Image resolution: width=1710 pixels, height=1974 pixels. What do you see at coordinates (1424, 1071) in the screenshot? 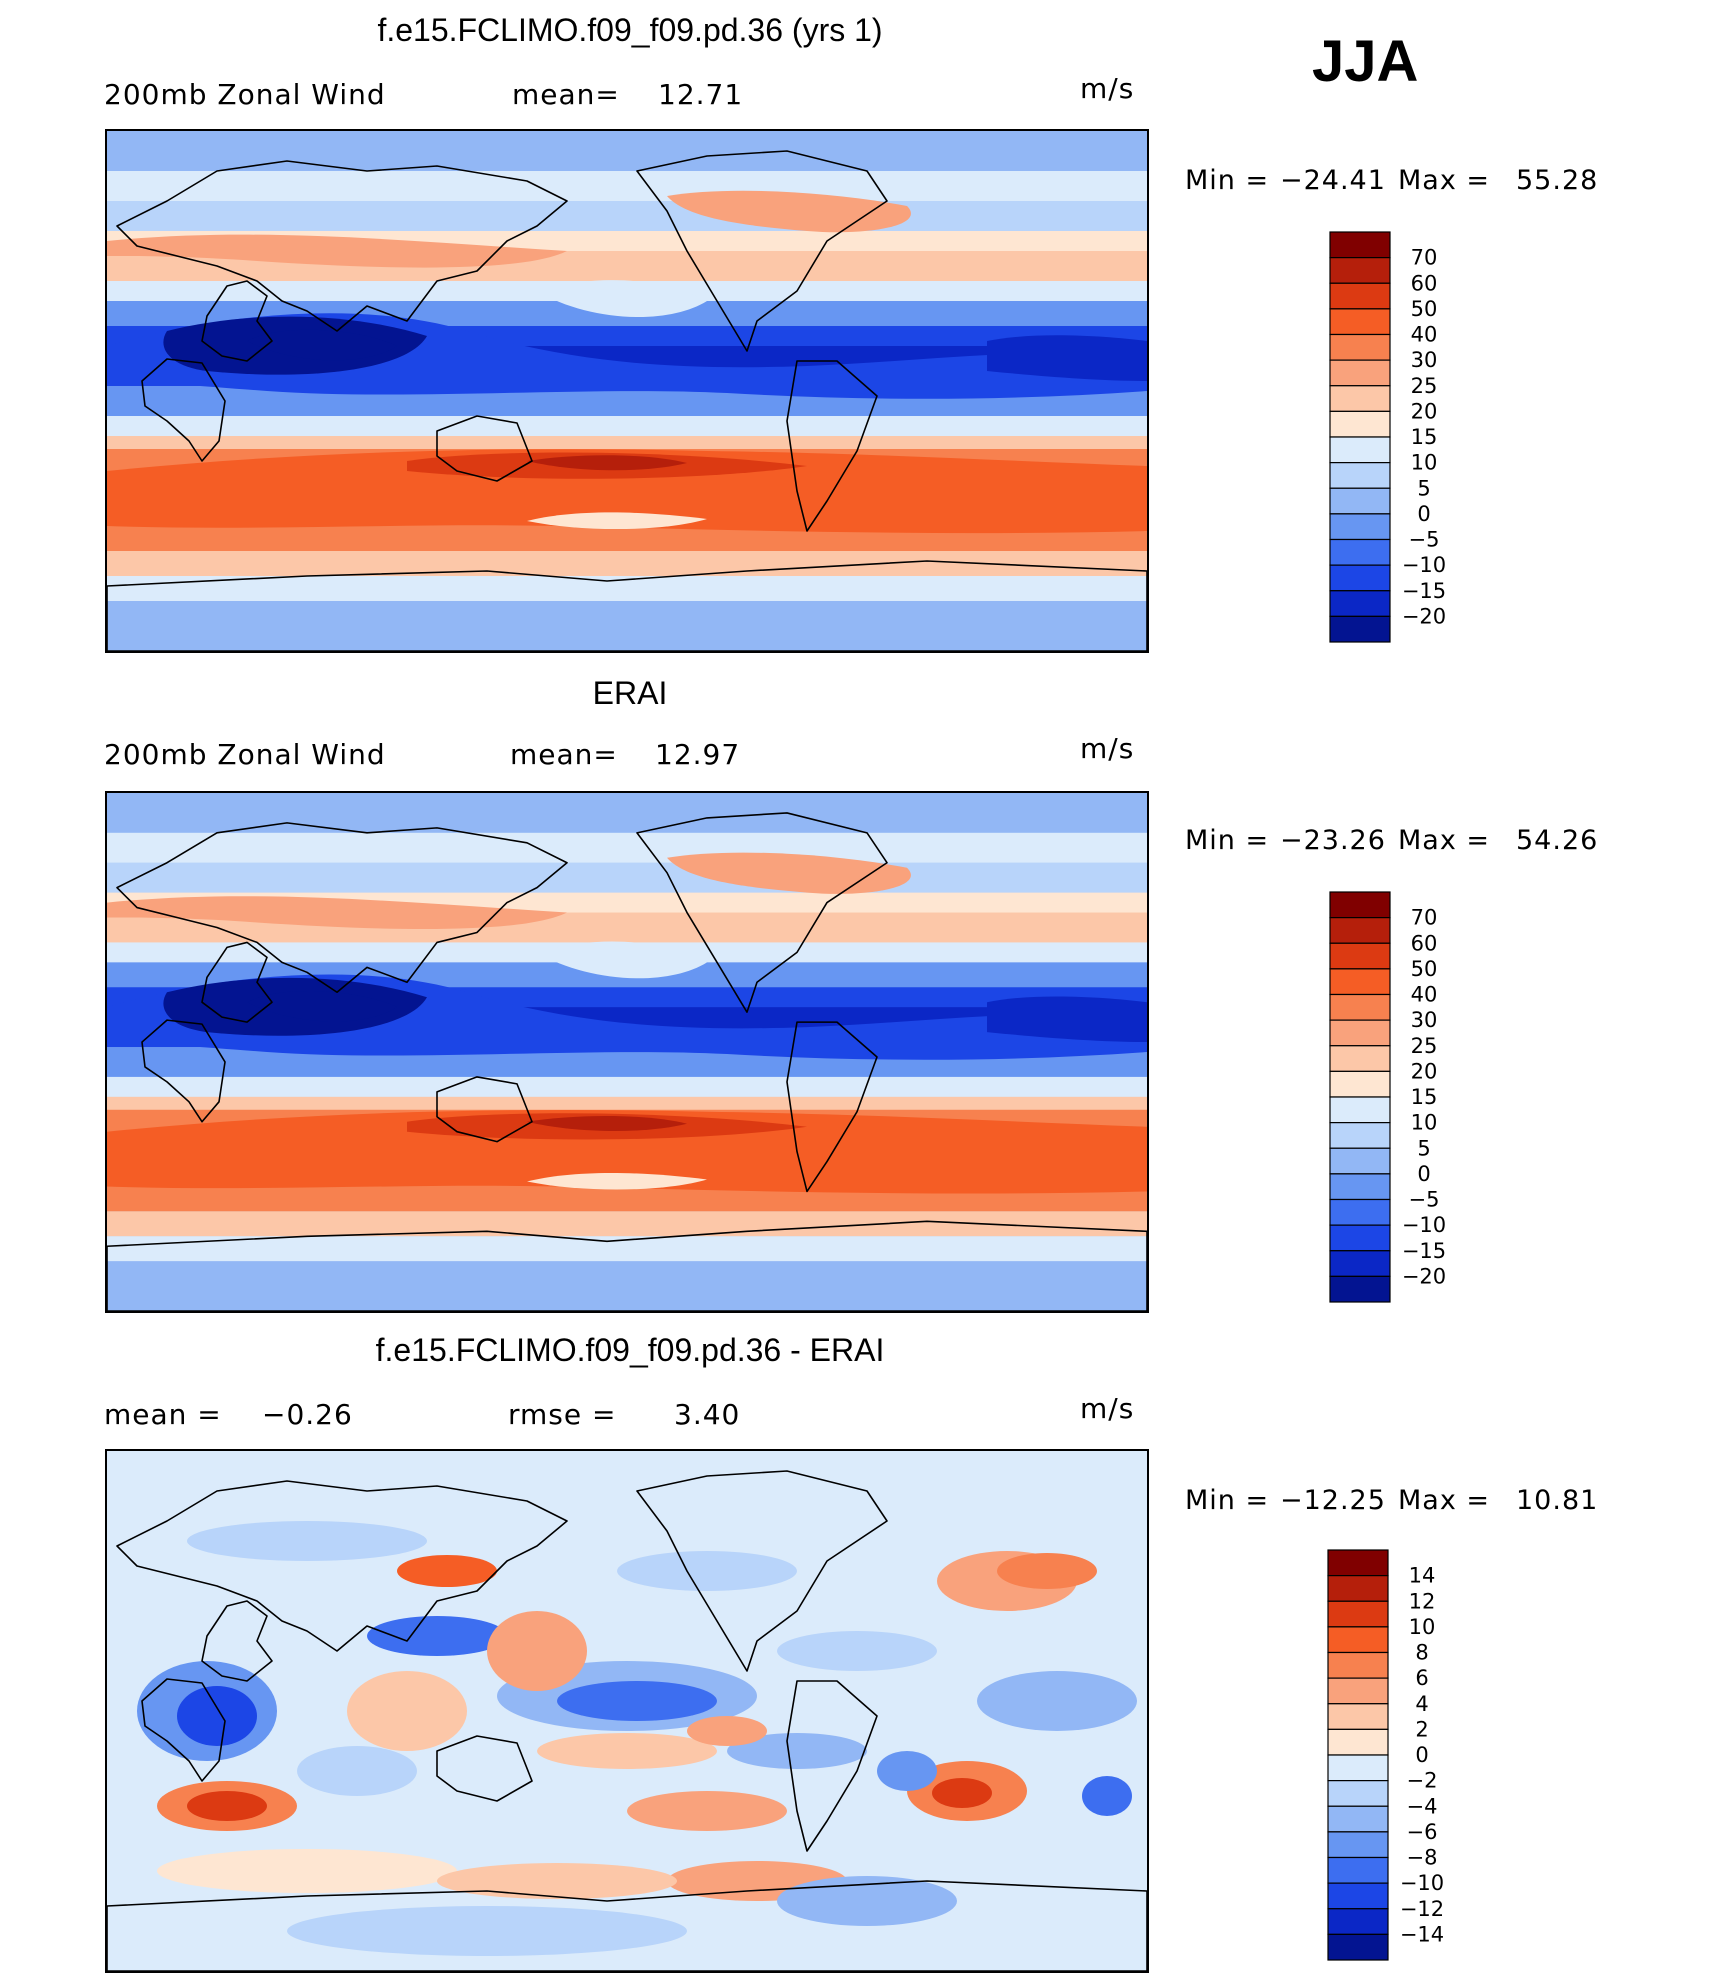
I see `colorbar-tick-label: 20` at bounding box center [1424, 1071].